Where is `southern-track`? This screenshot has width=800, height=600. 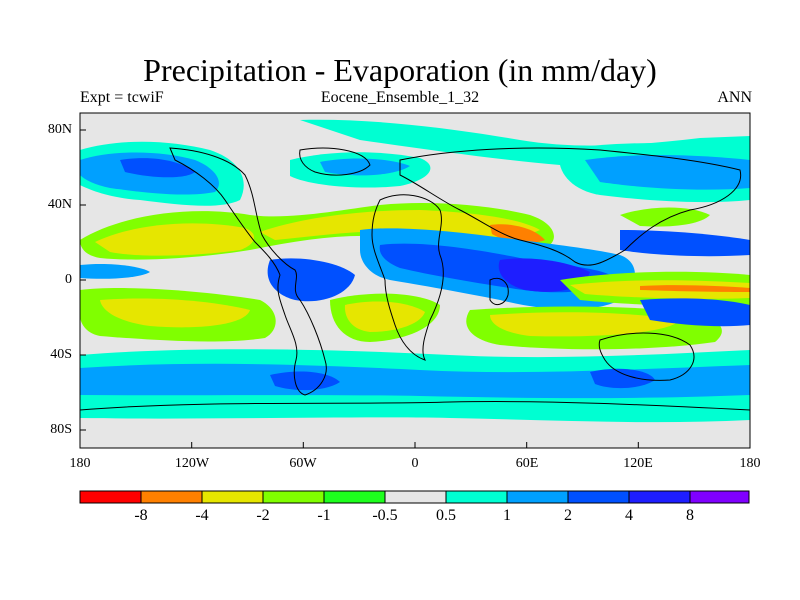
southern-track is located at coordinates (415, 381).